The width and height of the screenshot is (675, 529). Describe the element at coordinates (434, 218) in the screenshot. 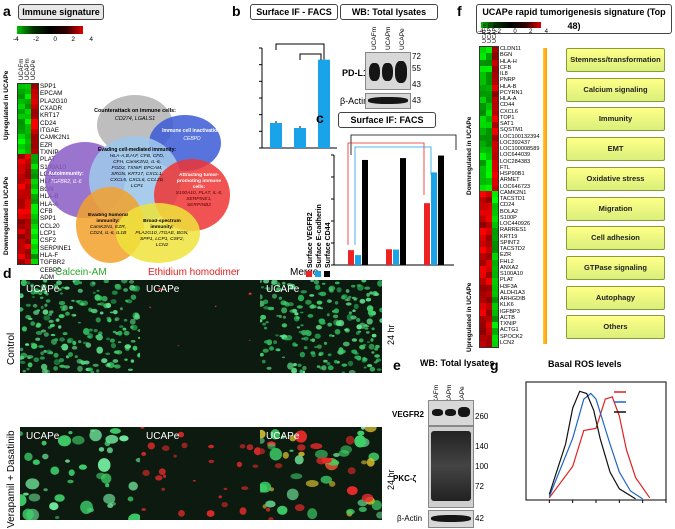

I see `bar` at that location.